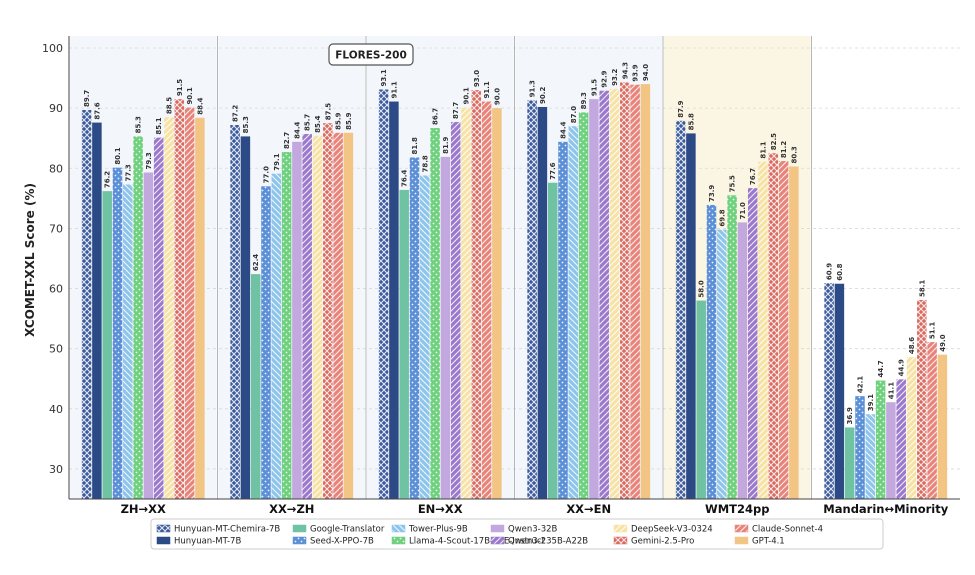 The image size is (975, 575). I want to click on data-label: 76.2, so click(108, 179).